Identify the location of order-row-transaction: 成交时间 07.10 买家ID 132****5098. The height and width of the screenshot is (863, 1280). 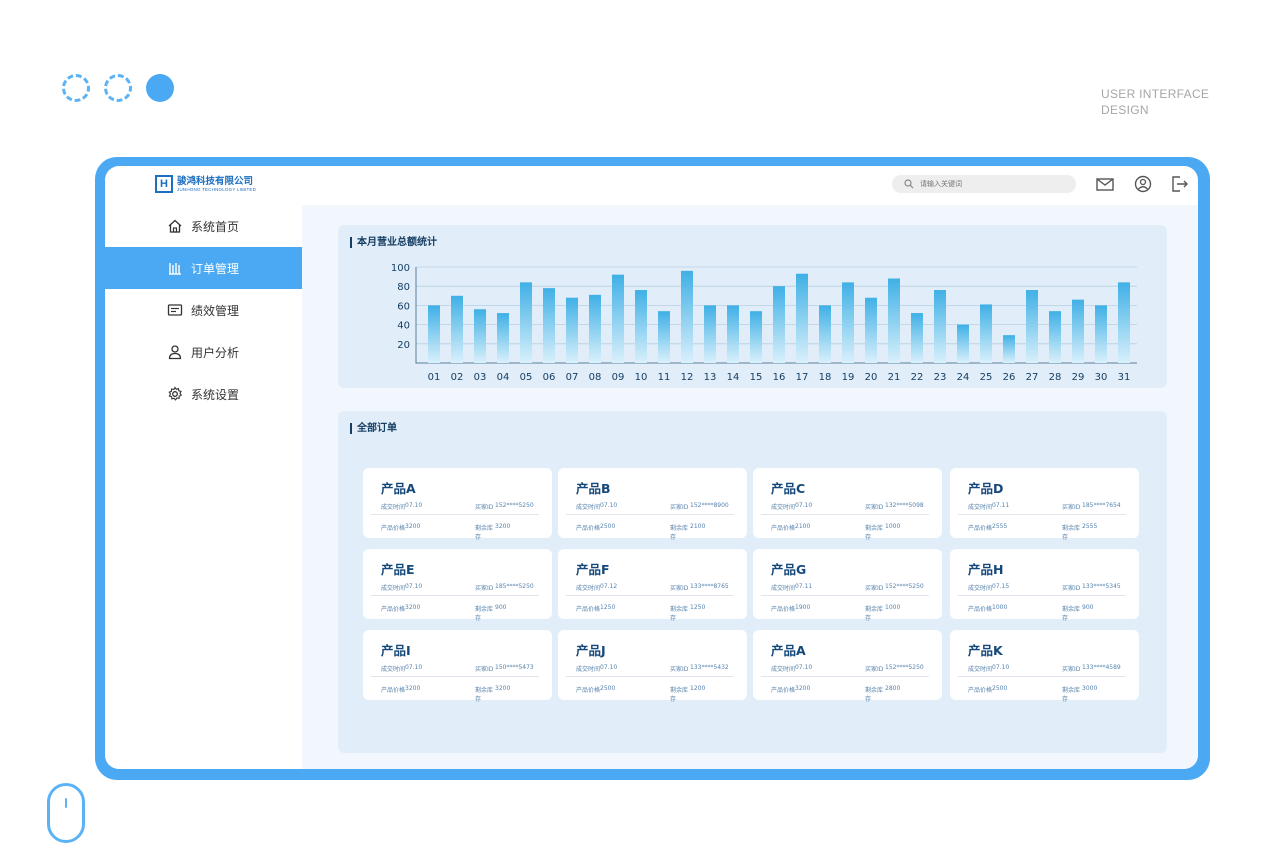
(849, 506).